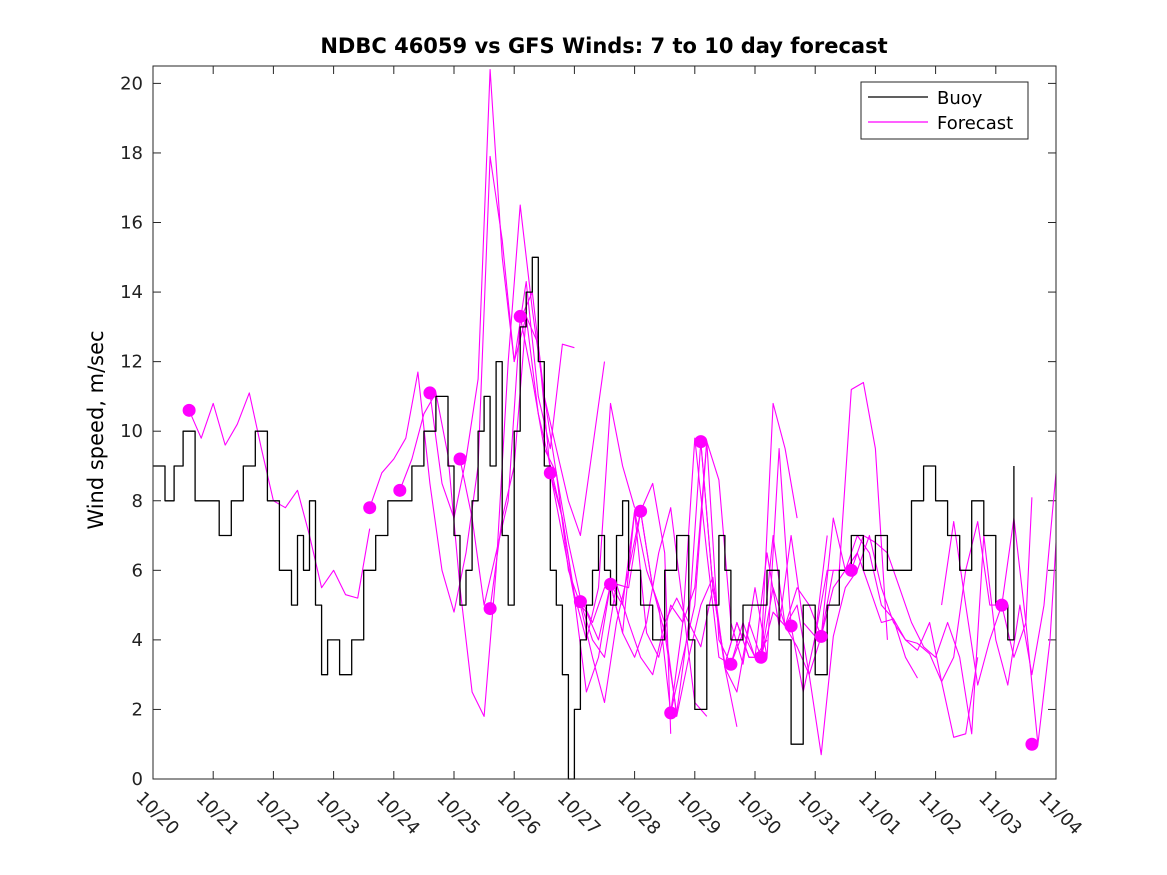  Describe the element at coordinates (131, 83) in the screenshot. I see `y-tick-label: 20` at that location.